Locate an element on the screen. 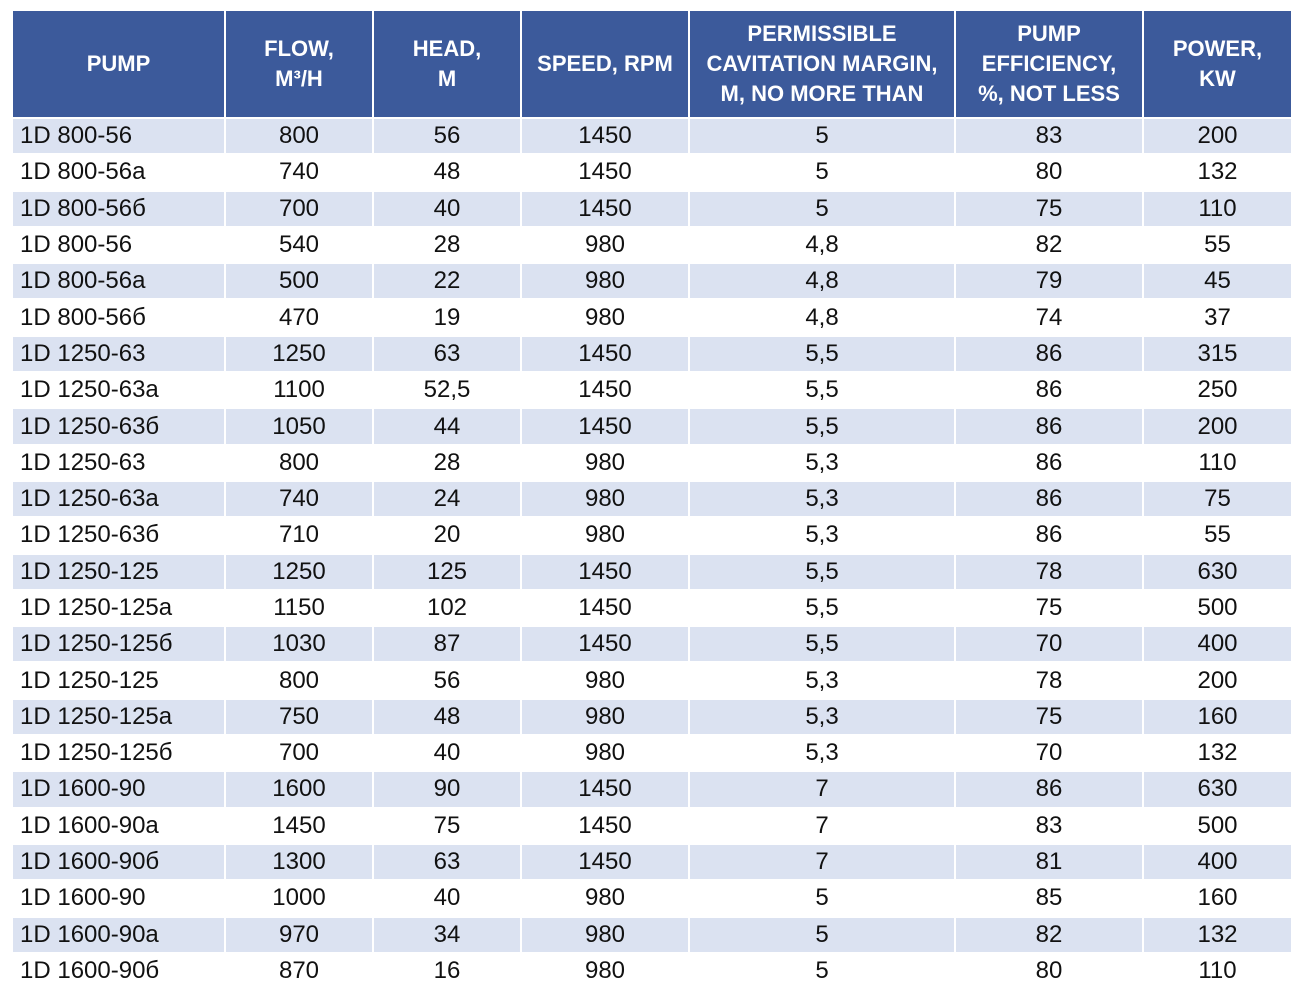  value-cell: 132 is located at coordinates (1217, 172).